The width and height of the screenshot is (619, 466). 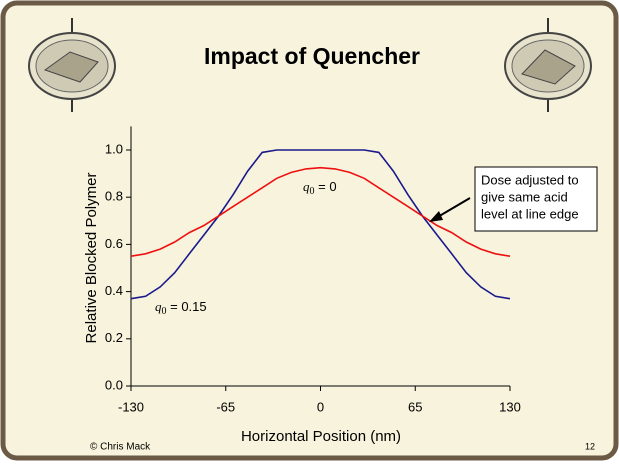 I want to click on series-line, so click(x=320, y=211).